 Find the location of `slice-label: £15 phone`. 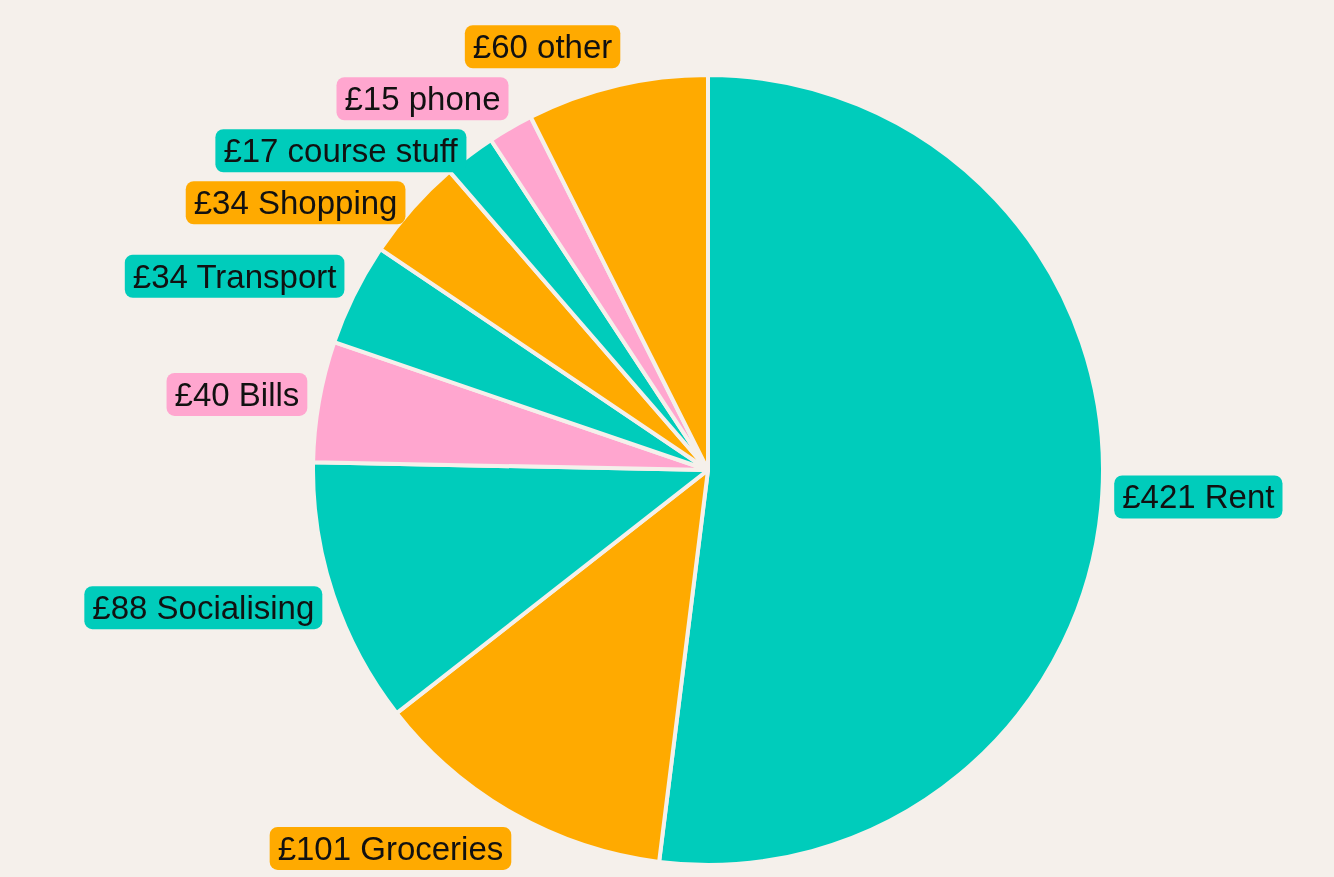

slice-label: £15 phone is located at coordinates (422, 99).